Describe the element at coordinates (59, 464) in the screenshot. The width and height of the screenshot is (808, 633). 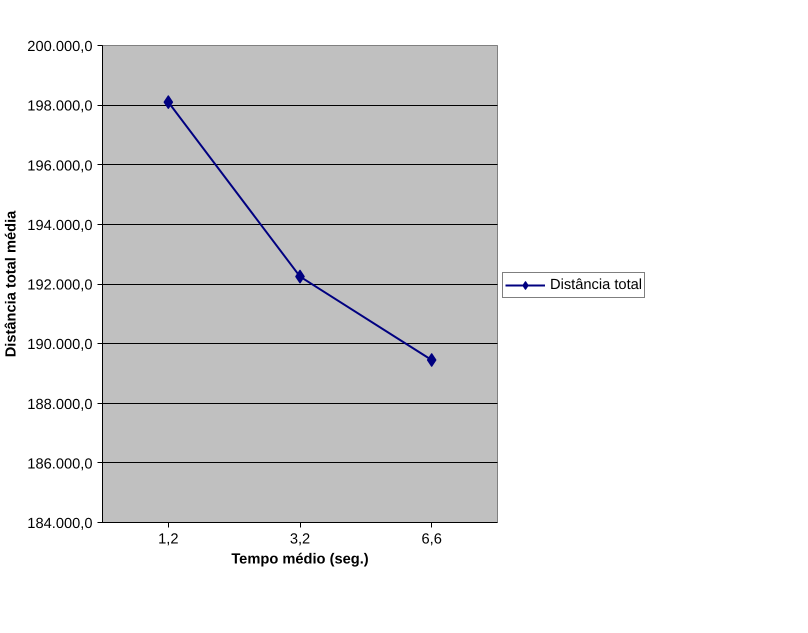
I see `y-tick-label: 186.000,0` at that location.